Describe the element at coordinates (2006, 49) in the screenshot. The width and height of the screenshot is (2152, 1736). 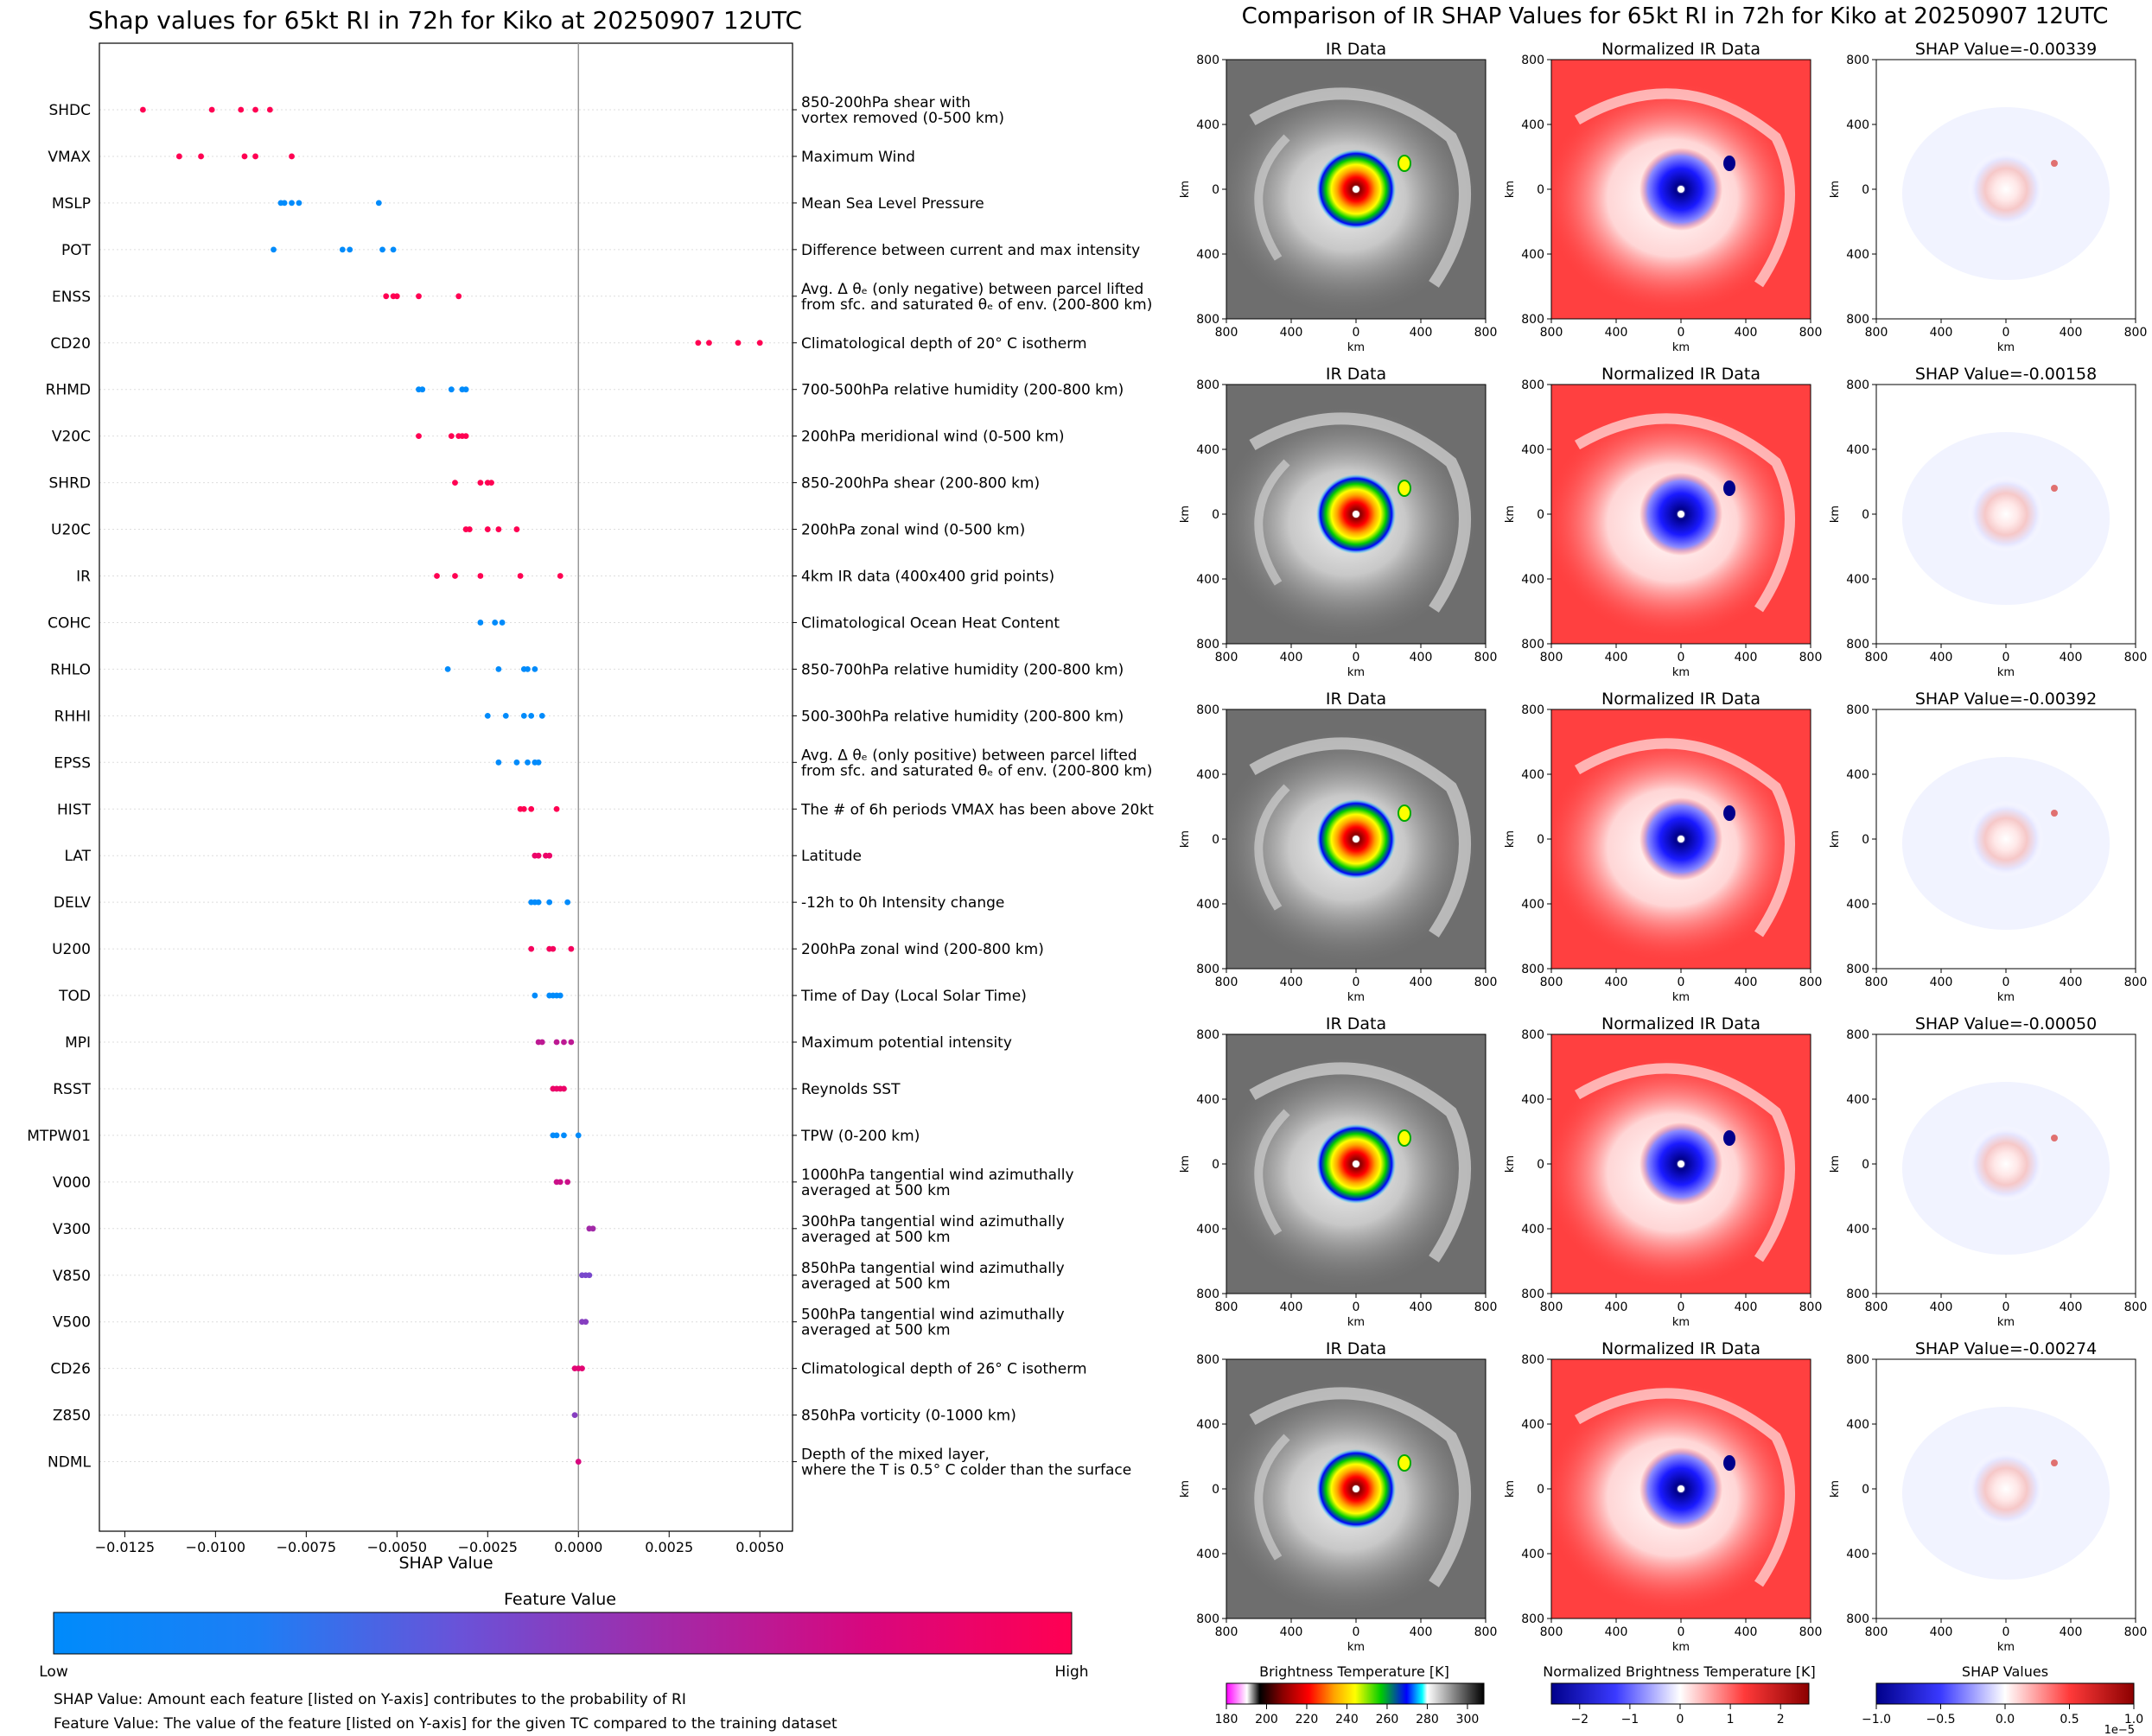
I see `image-title: SHAP Value=-0.00339` at that location.